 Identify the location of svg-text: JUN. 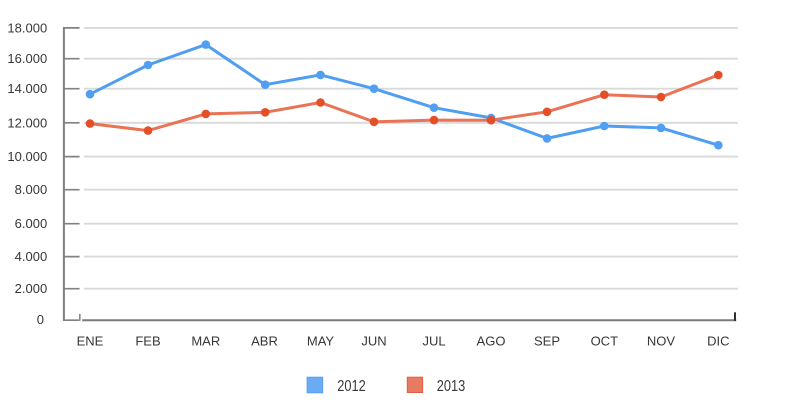
(373, 340).